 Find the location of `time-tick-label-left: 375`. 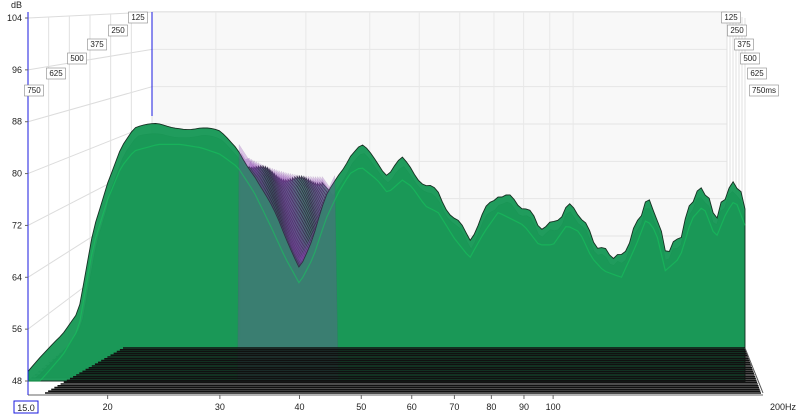

time-tick-label-left: 375 is located at coordinates (97, 44).